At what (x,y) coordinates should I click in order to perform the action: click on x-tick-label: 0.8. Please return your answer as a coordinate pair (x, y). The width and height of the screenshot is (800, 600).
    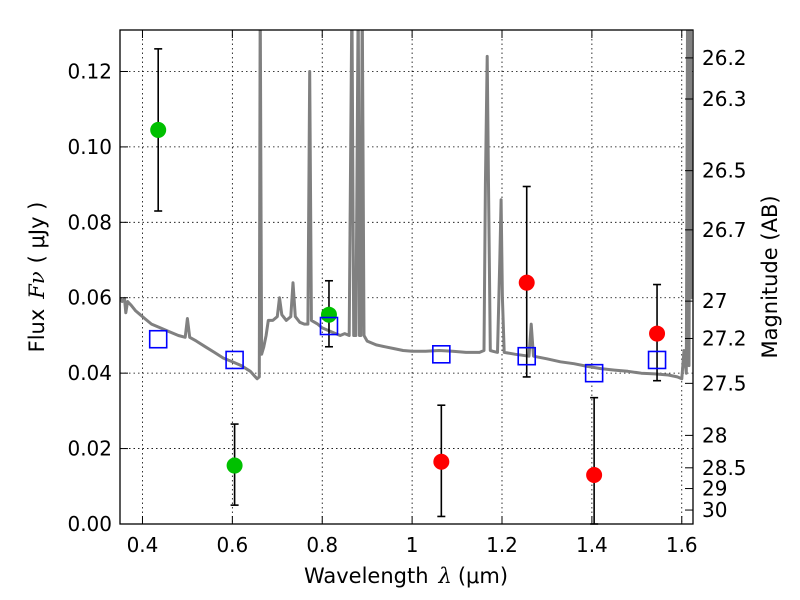
    Looking at the image, I should click on (322, 545).